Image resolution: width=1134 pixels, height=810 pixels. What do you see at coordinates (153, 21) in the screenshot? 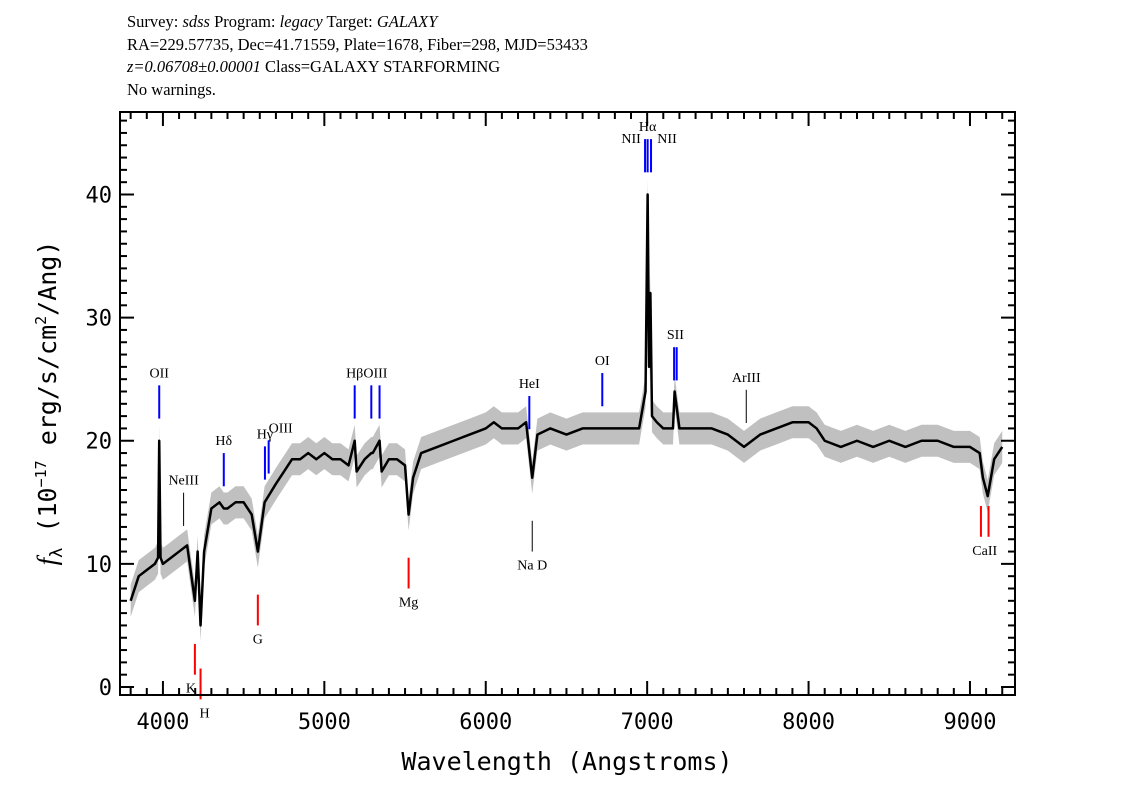
I see `survey-label: Survey:` at bounding box center [153, 21].